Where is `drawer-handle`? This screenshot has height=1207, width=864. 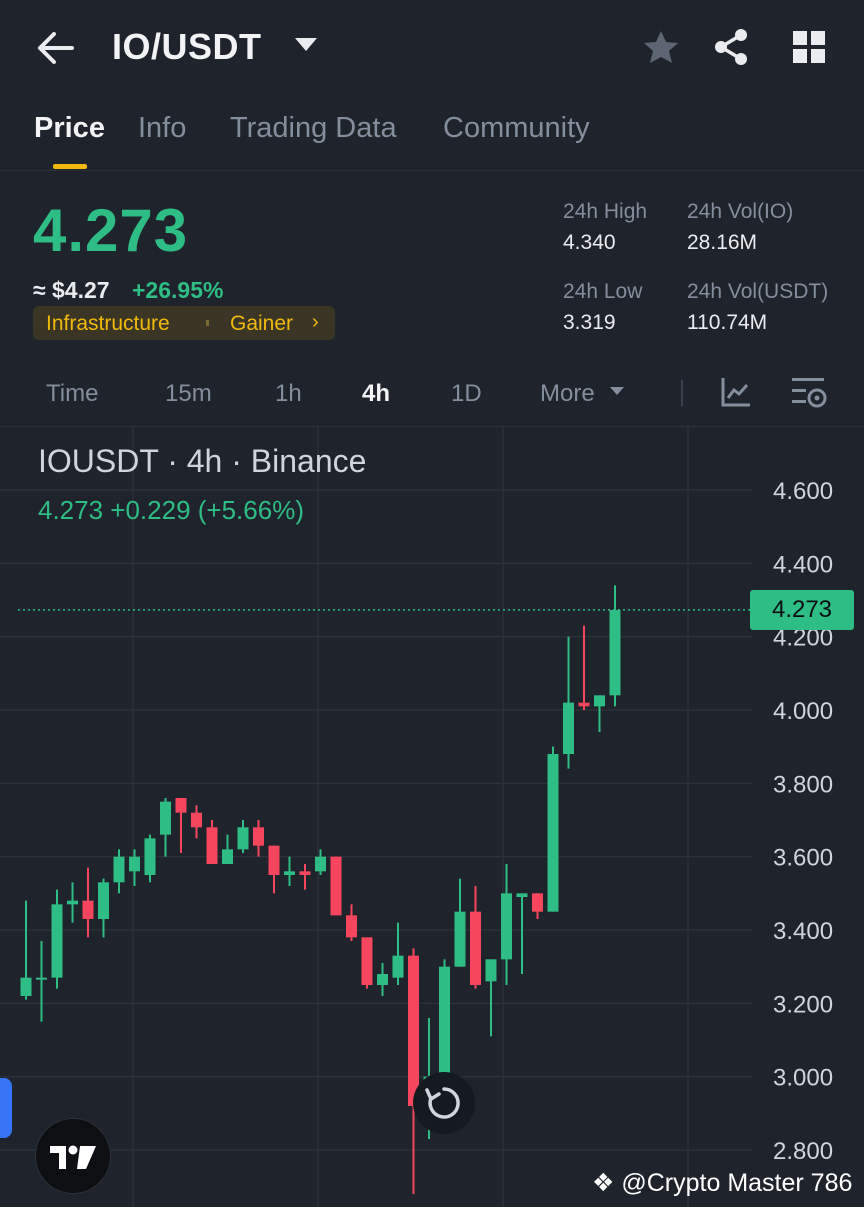 drawer-handle is located at coordinates (6, 1108).